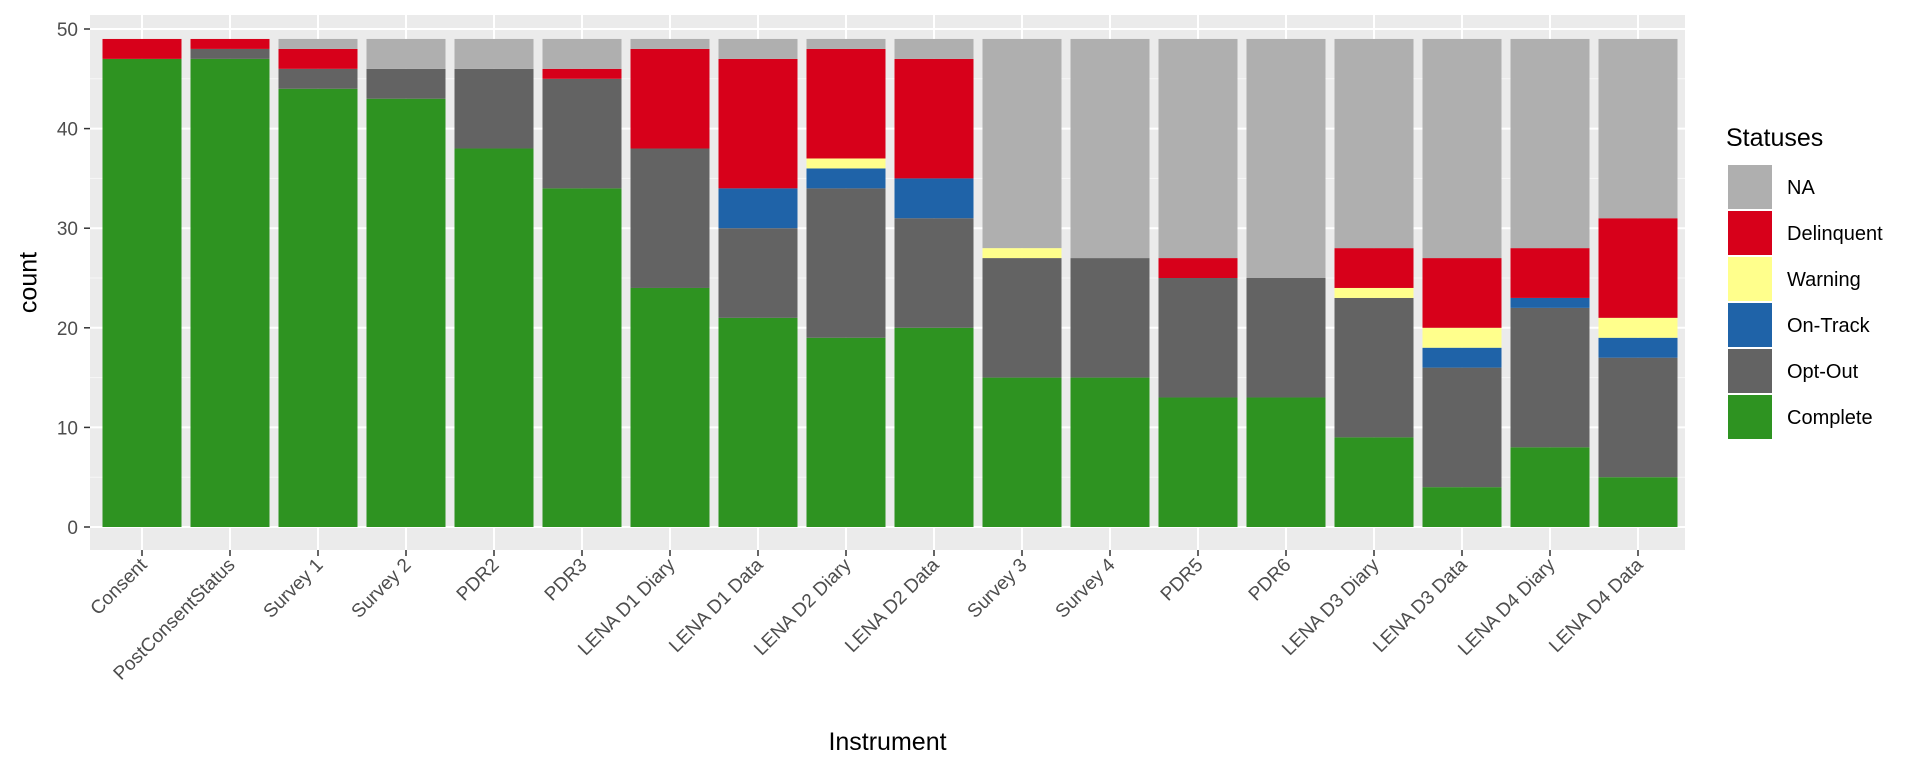 The image size is (1920, 768). Describe the element at coordinates (73, 279) in the screenshot. I see `y-axis: 0 10 20 30 40 50` at that location.